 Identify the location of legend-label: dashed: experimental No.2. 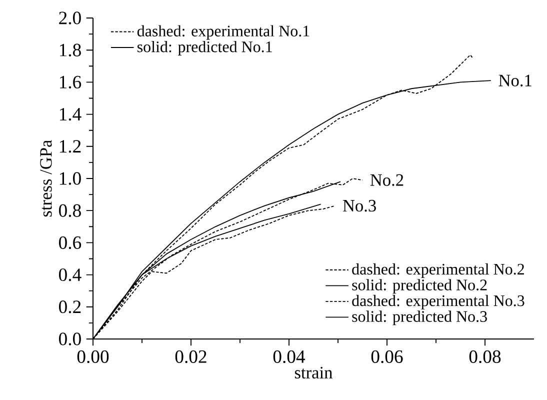
(438, 270).